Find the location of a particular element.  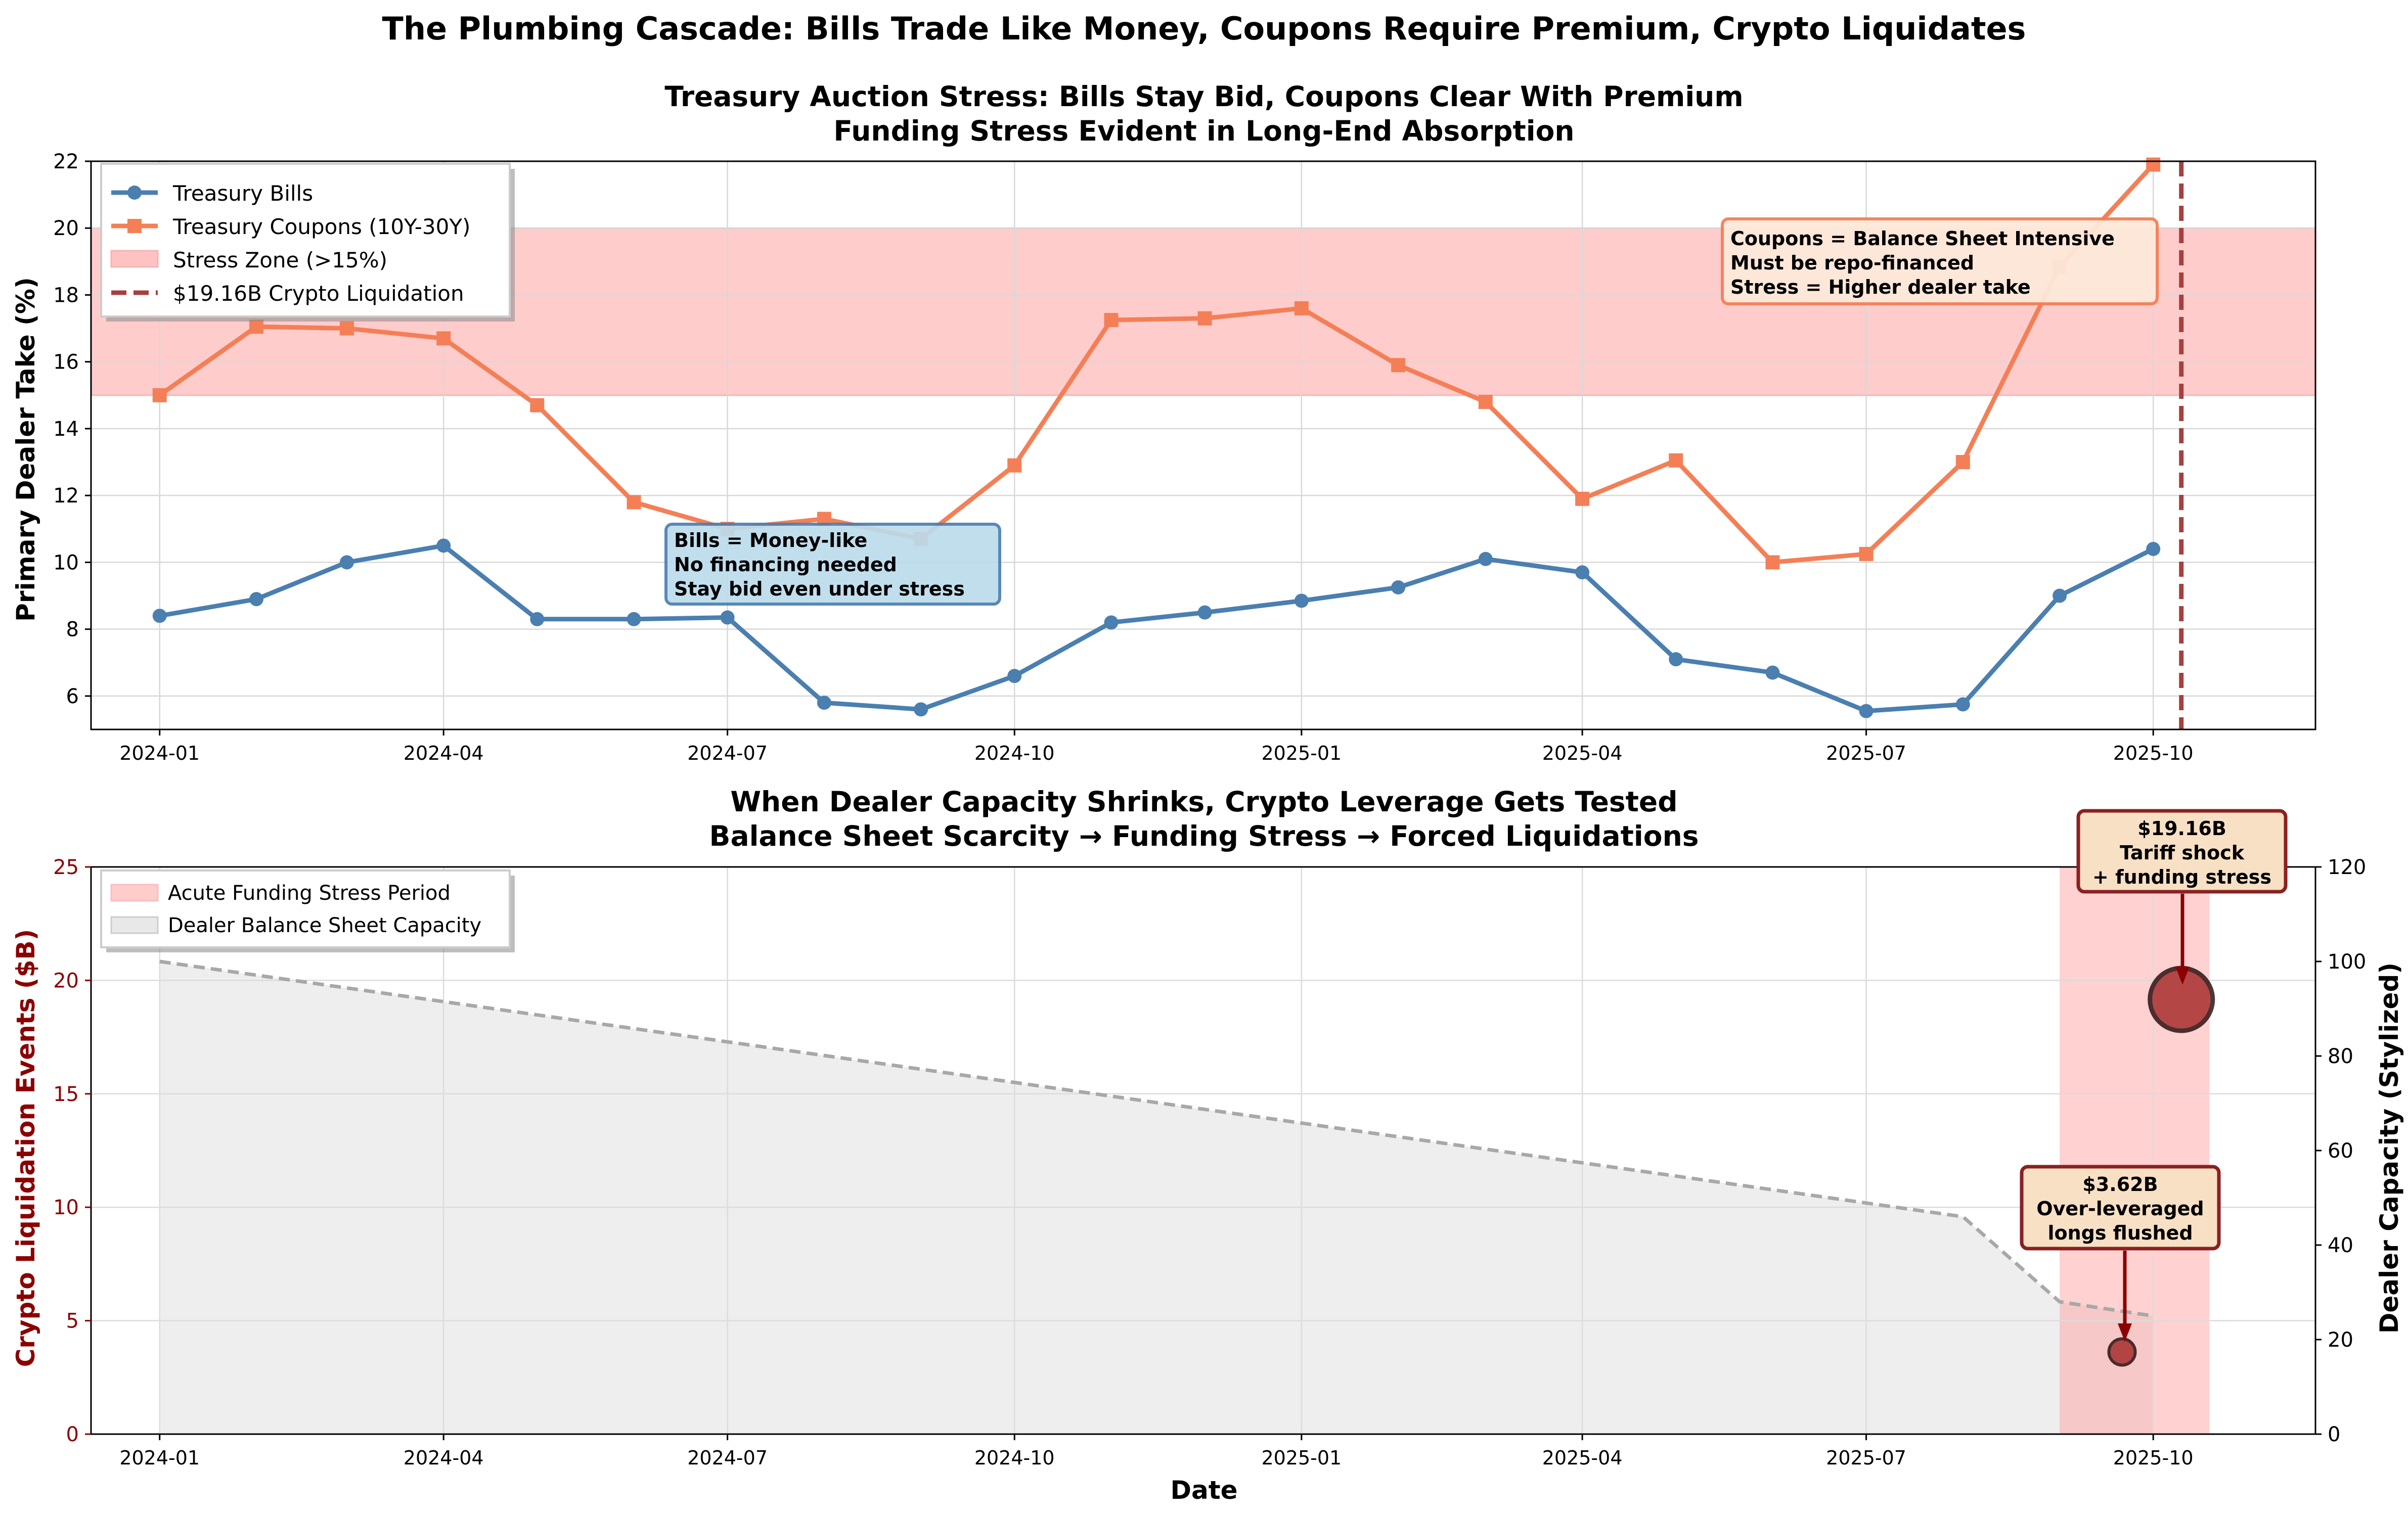

y-tick-label: 18 is located at coordinates (66, 295).